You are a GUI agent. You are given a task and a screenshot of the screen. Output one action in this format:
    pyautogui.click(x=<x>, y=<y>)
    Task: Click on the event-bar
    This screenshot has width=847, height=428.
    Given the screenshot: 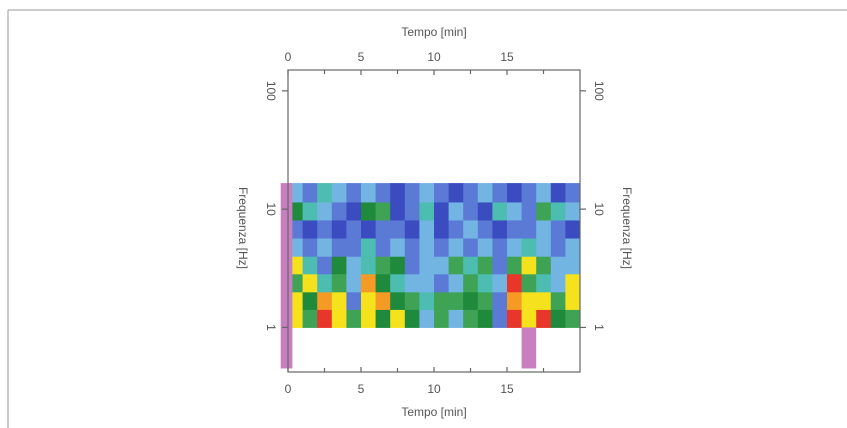 What is the action you would take?
    pyautogui.click(x=529, y=348)
    